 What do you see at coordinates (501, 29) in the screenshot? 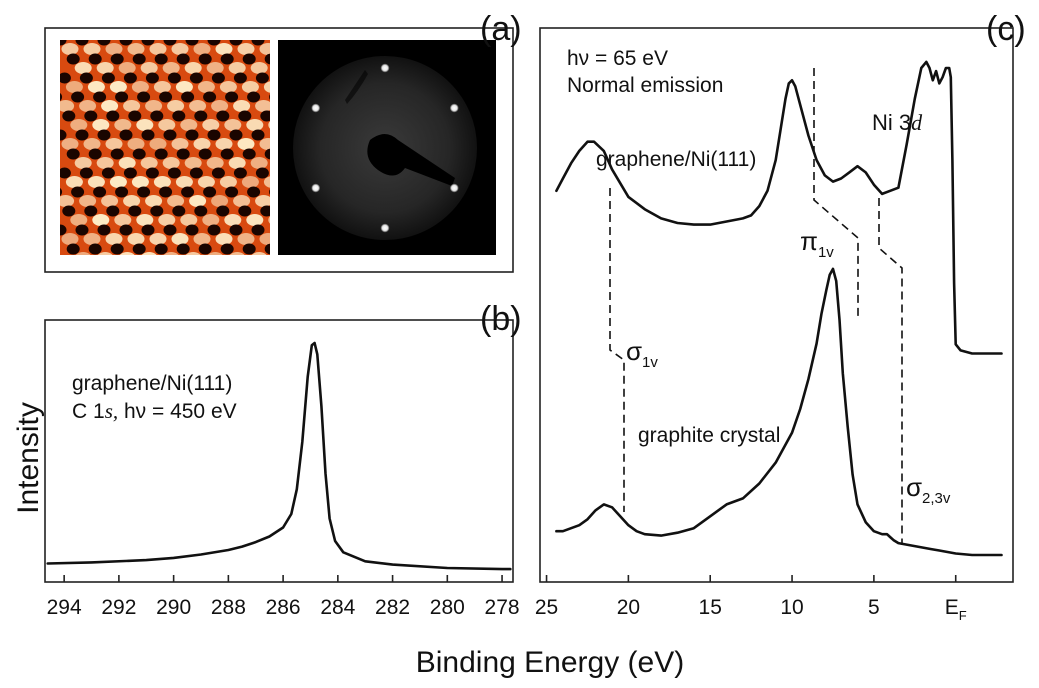
I see `panel-a-label: (a)` at bounding box center [501, 29].